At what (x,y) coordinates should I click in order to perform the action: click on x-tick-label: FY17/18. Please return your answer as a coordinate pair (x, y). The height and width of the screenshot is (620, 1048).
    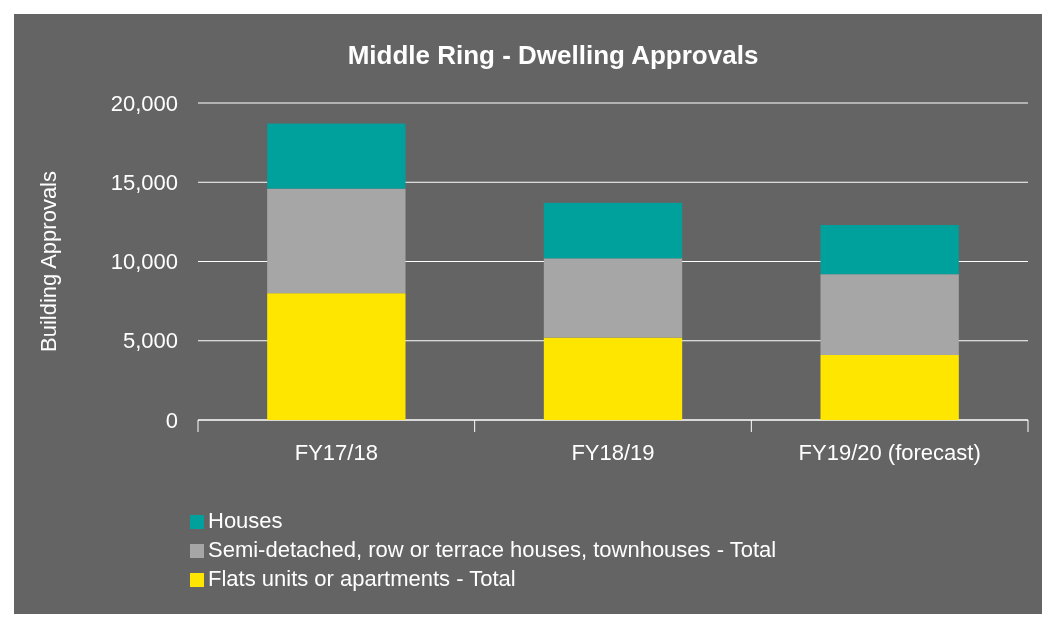
    Looking at the image, I should click on (336, 452).